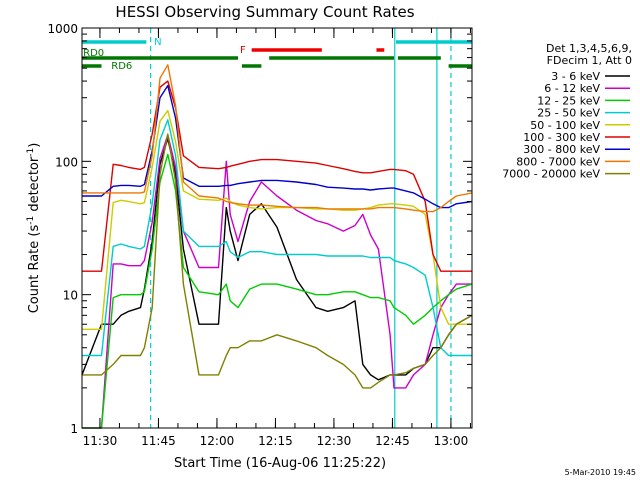 This screenshot has width=640, height=480. What do you see at coordinates (561, 149) in the screenshot?
I see `legend-label: 300 - 800 keV` at bounding box center [561, 149].